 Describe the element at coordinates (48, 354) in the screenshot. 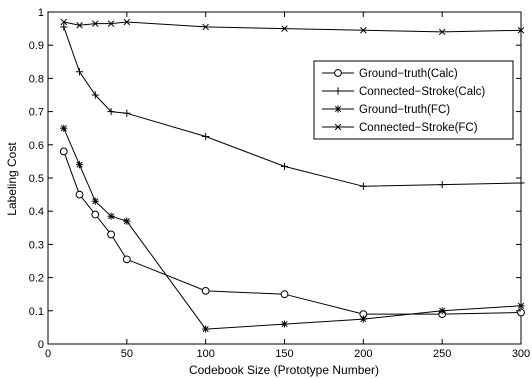

I see `x-tick-label: 0` at that location.